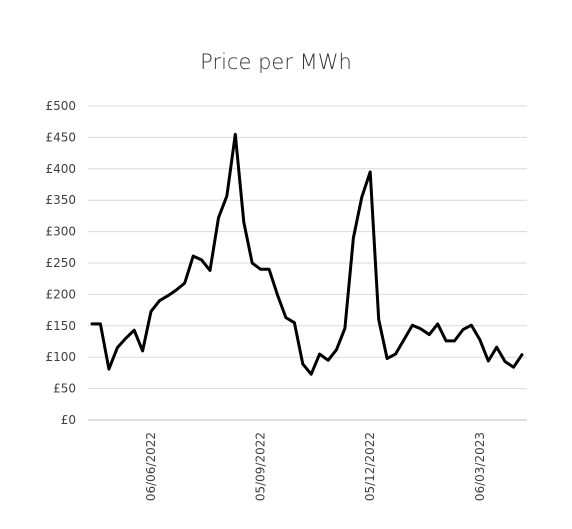  I want to click on y-tick-label: £400, so click(60, 169).